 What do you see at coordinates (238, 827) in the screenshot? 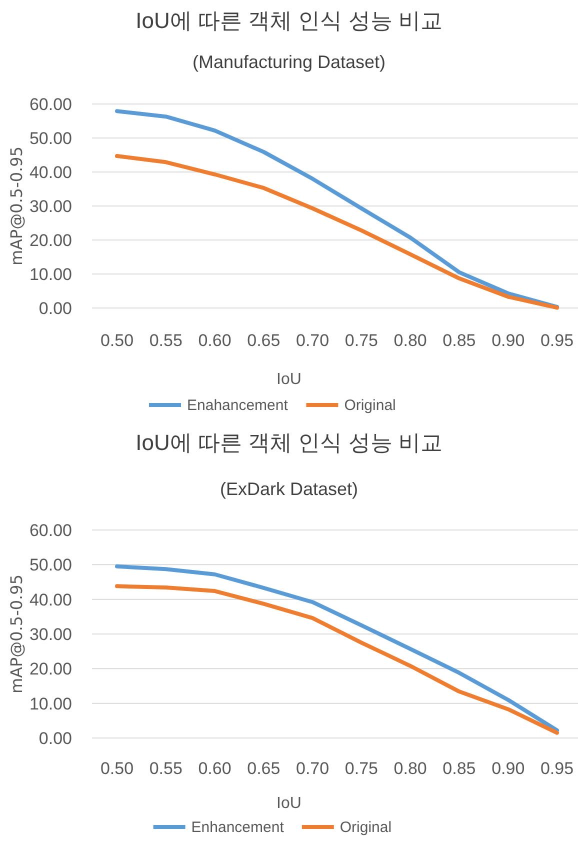
I see `legend-label: Enhancement` at bounding box center [238, 827].